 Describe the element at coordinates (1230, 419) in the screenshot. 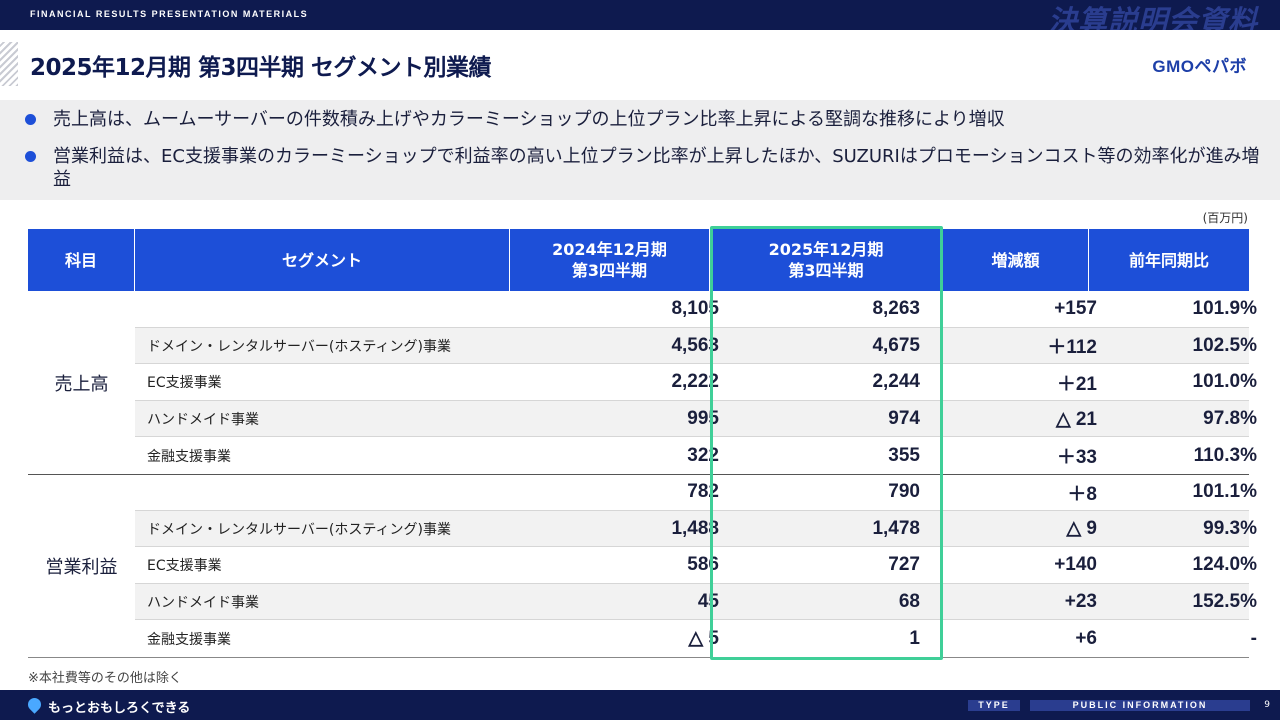

I see `yoy-cell: 97.8%` at that location.